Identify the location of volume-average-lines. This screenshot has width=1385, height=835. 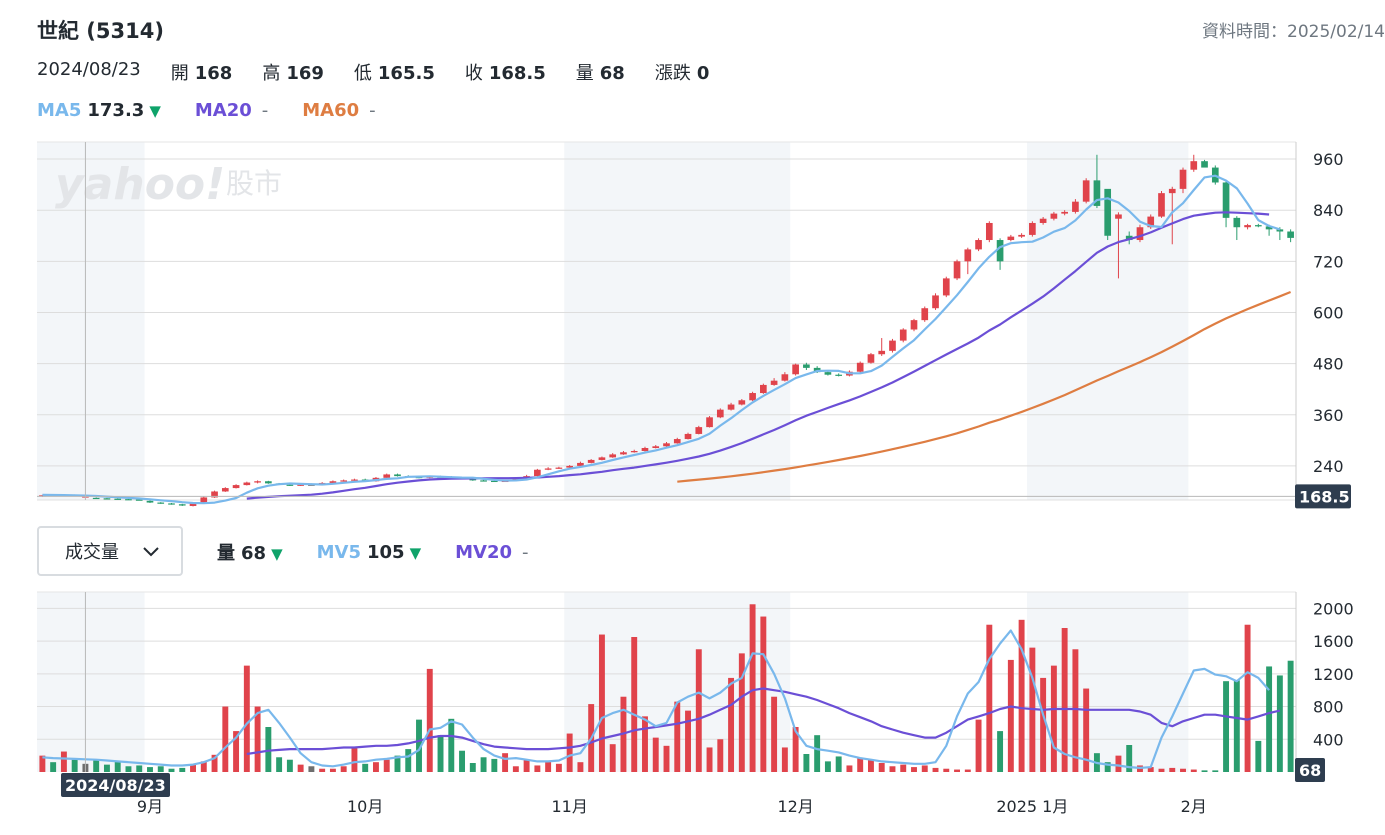
(661, 699).